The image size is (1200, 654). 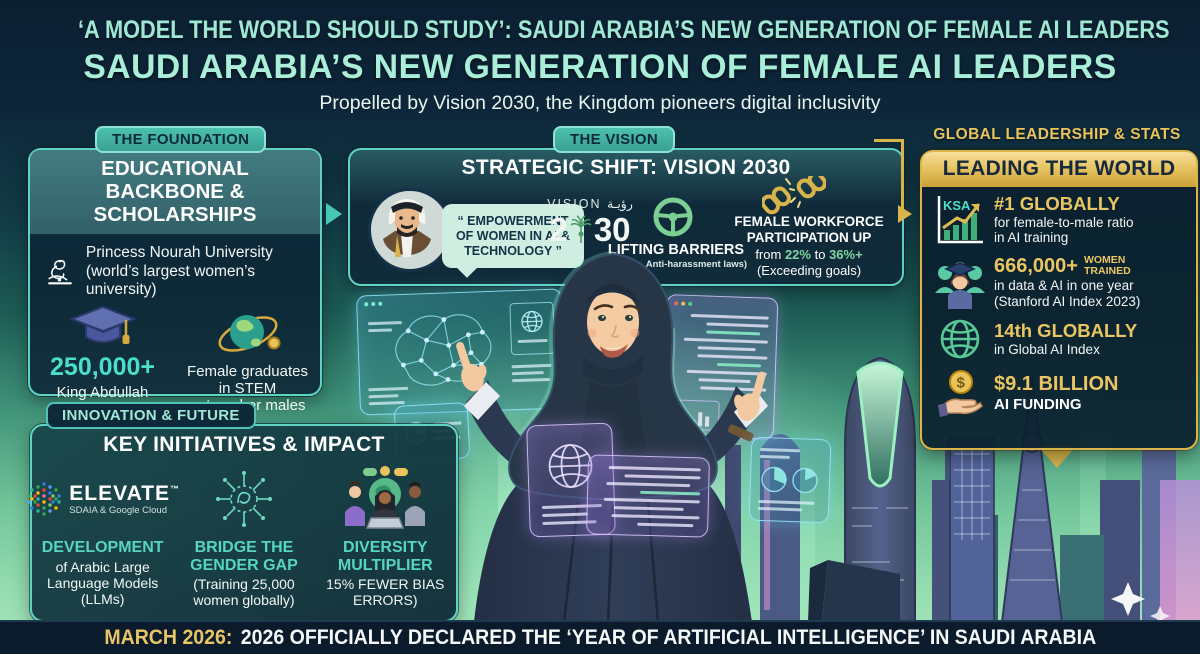 What do you see at coordinates (410, 230) in the screenshot?
I see `crown-prince-avatar` at bounding box center [410, 230].